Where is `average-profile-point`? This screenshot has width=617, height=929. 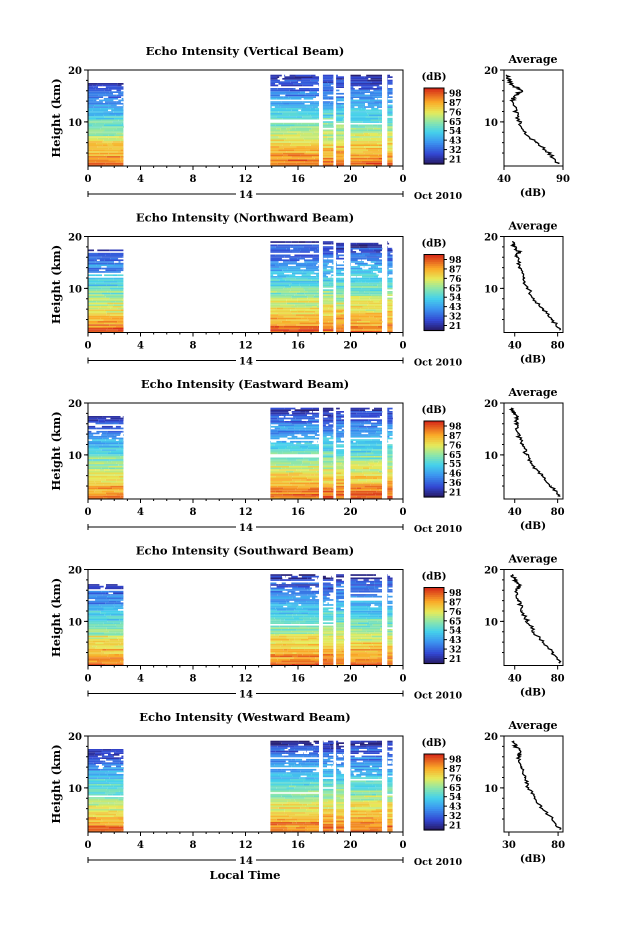 average-profile-point is located at coordinates (552, 319).